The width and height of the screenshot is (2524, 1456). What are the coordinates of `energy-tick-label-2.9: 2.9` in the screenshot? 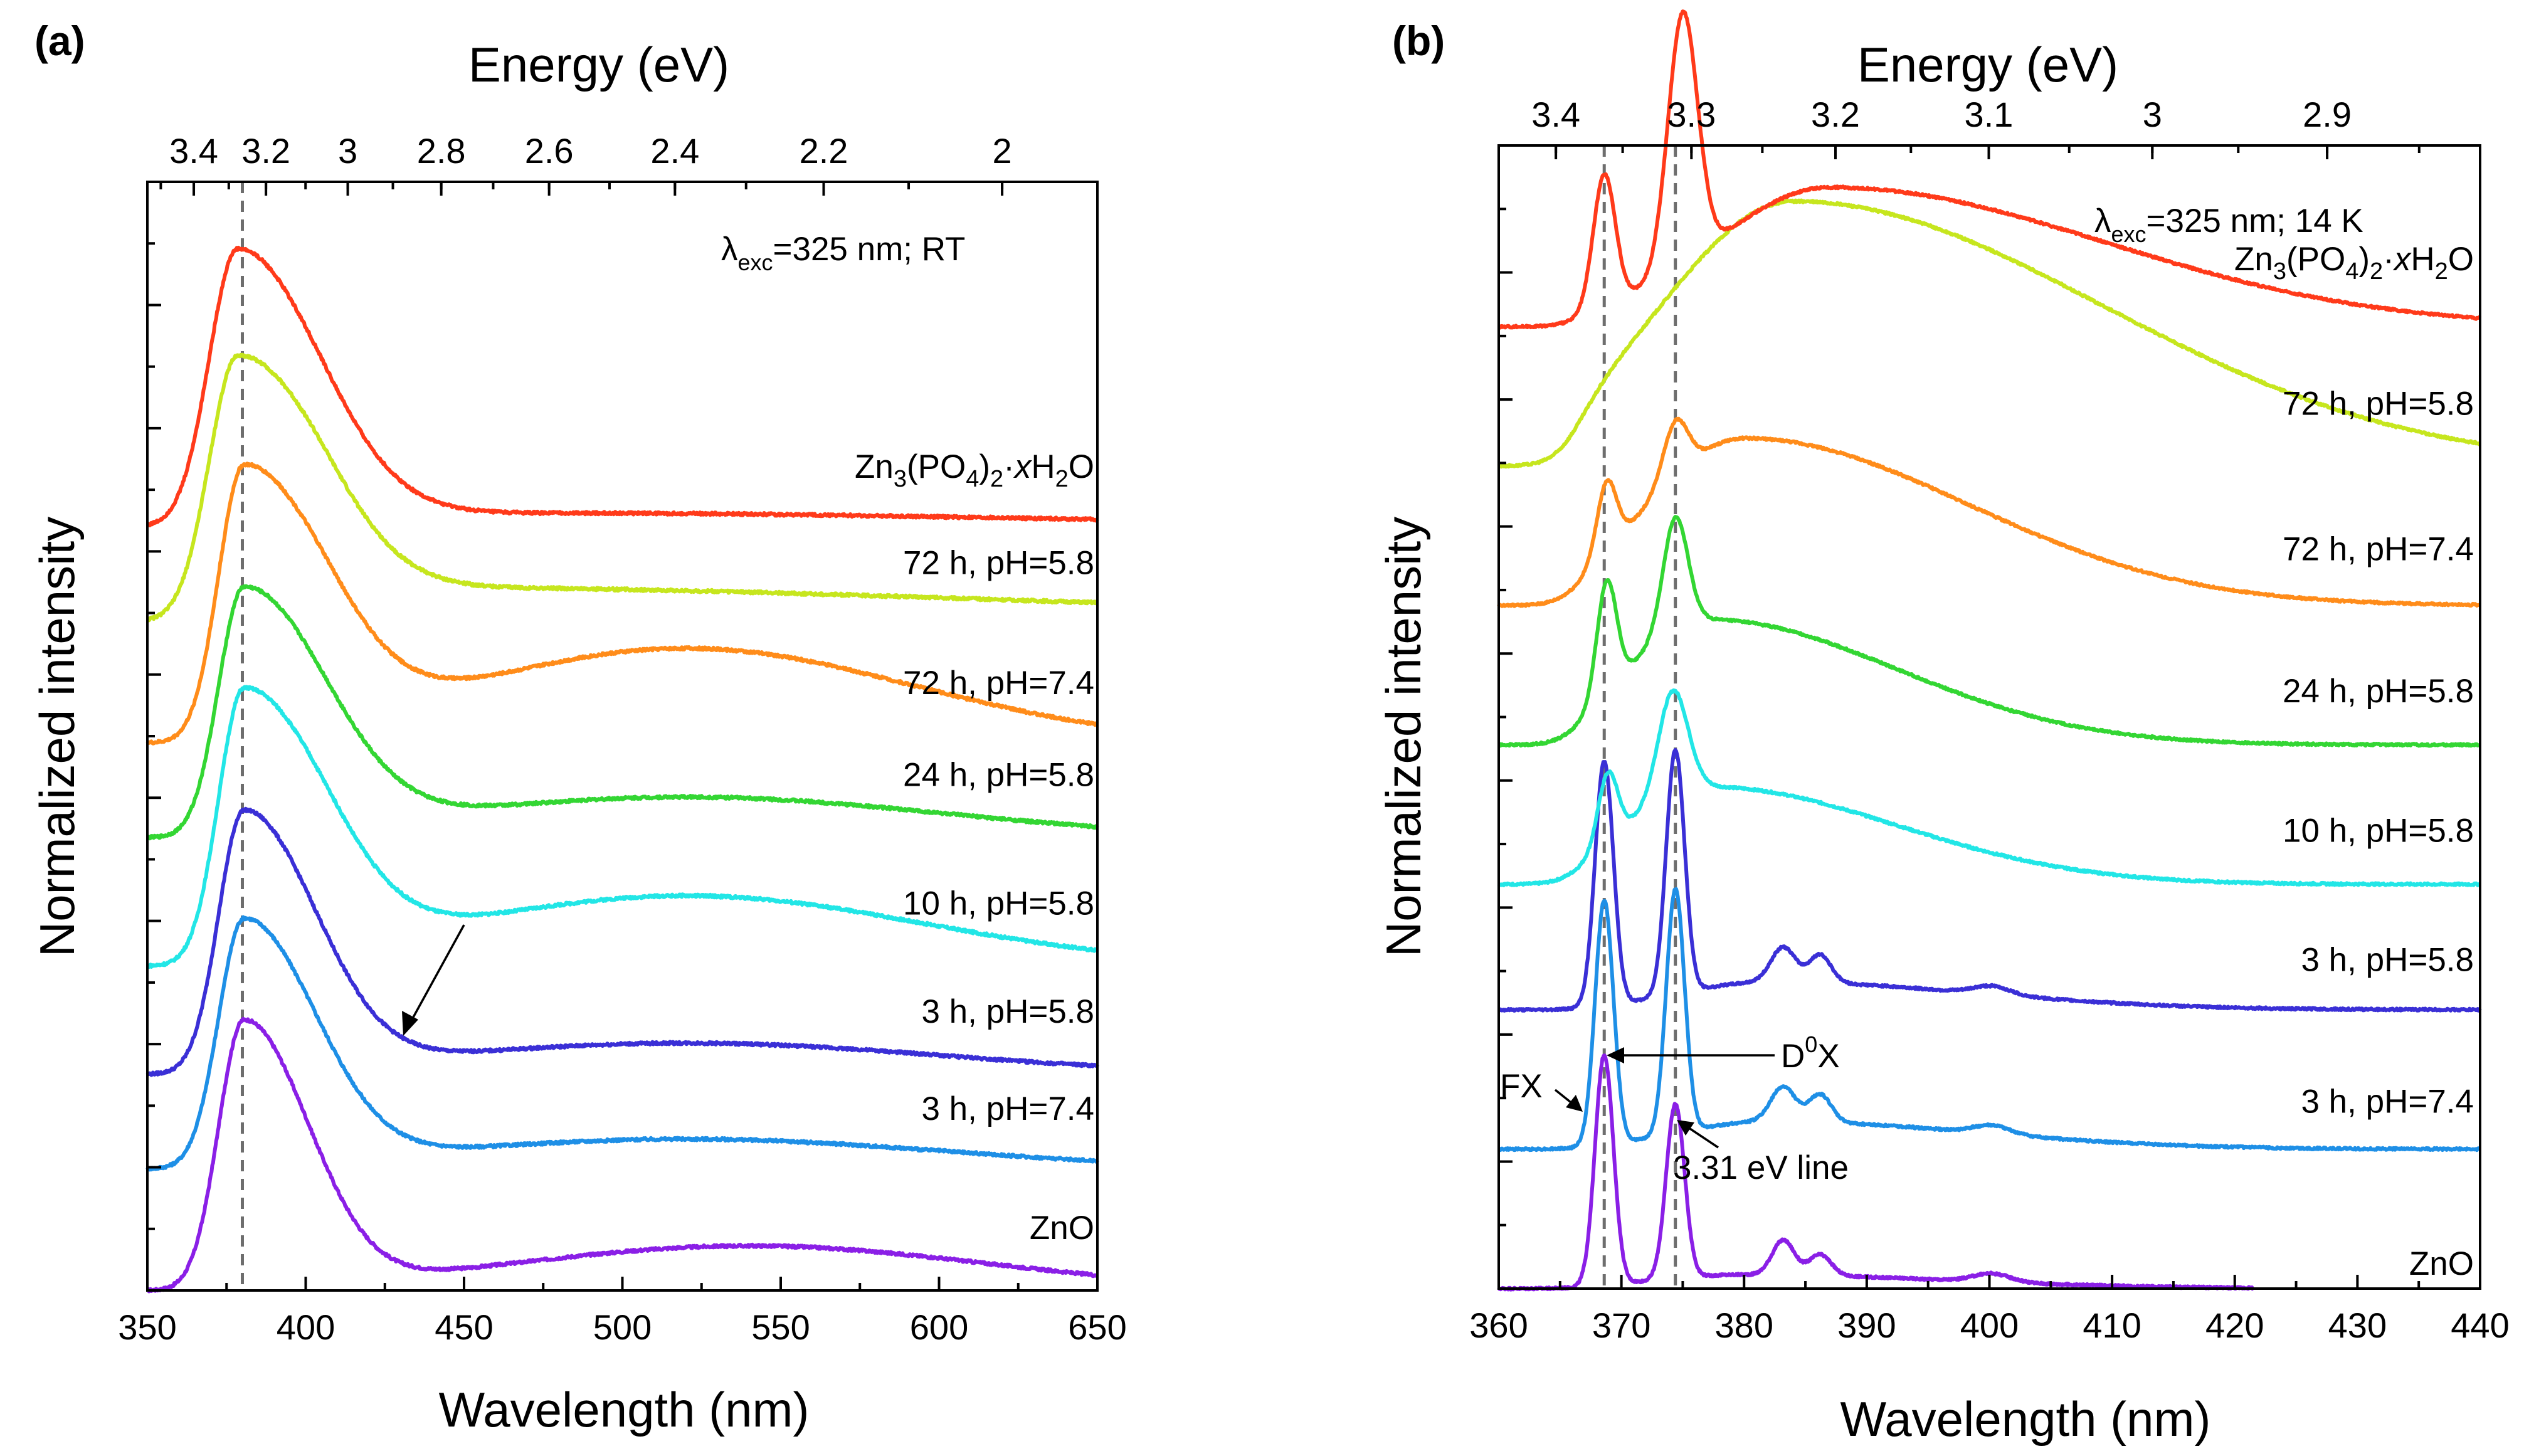 It's located at (2327, 115).